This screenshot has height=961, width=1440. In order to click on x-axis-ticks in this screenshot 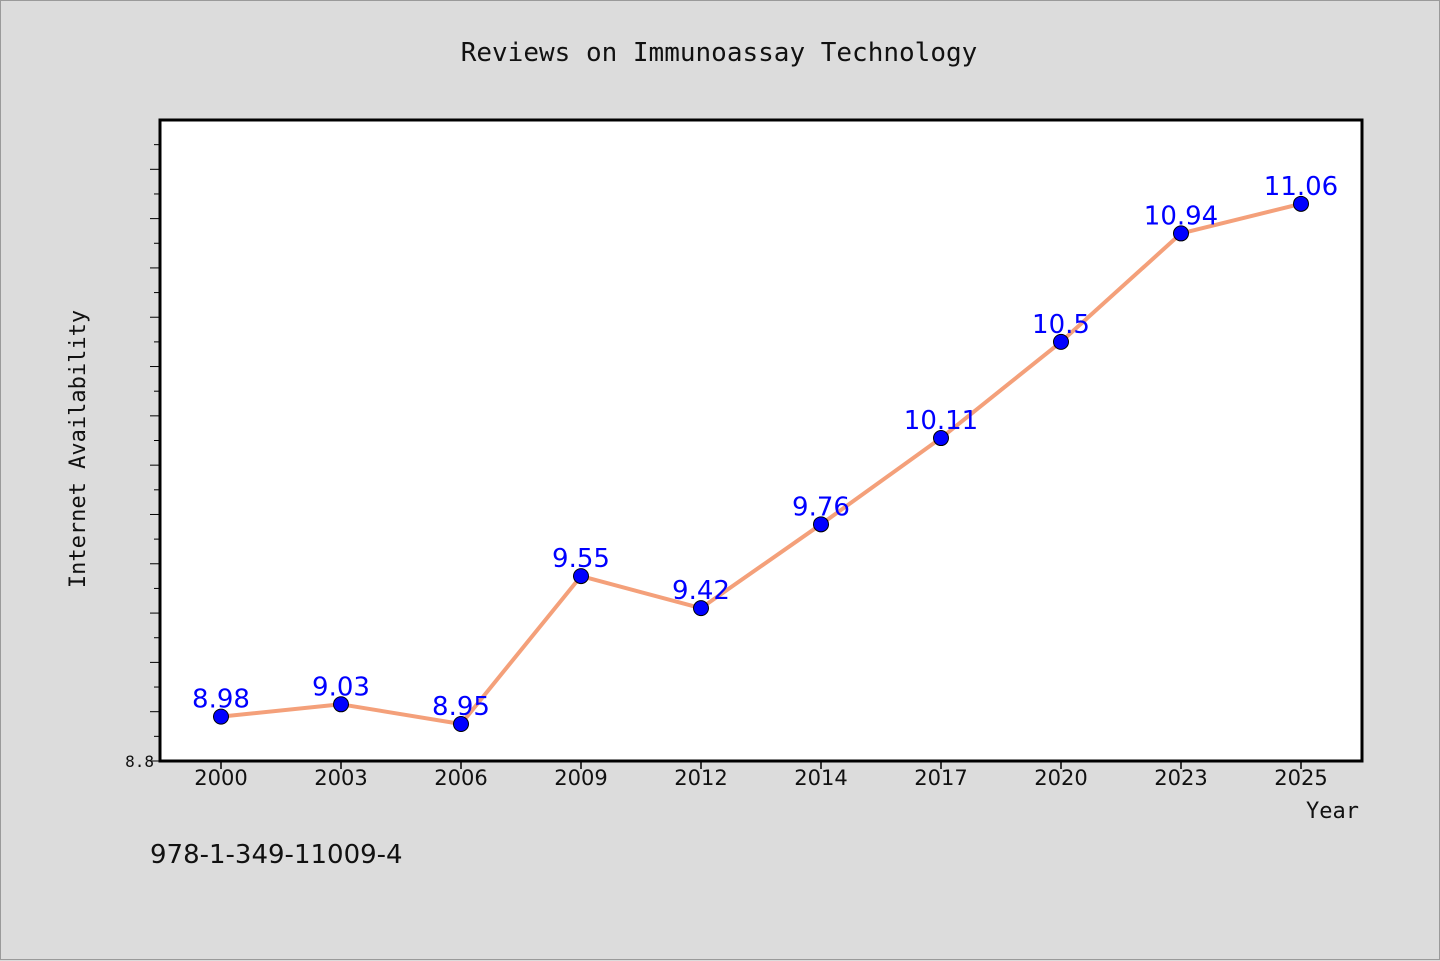, I will do `click(761, 765)`.